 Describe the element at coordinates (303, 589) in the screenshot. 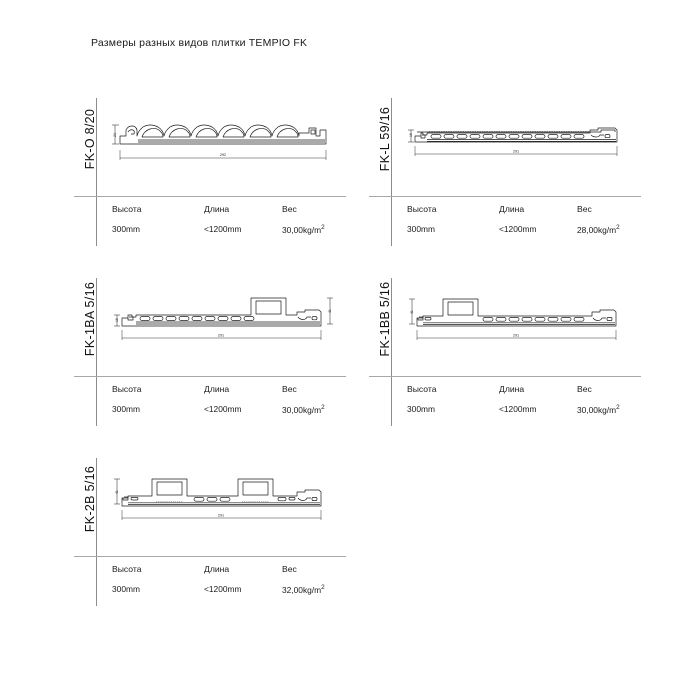

I see `spec-value-weight: 32,00kg/m2` at that location.